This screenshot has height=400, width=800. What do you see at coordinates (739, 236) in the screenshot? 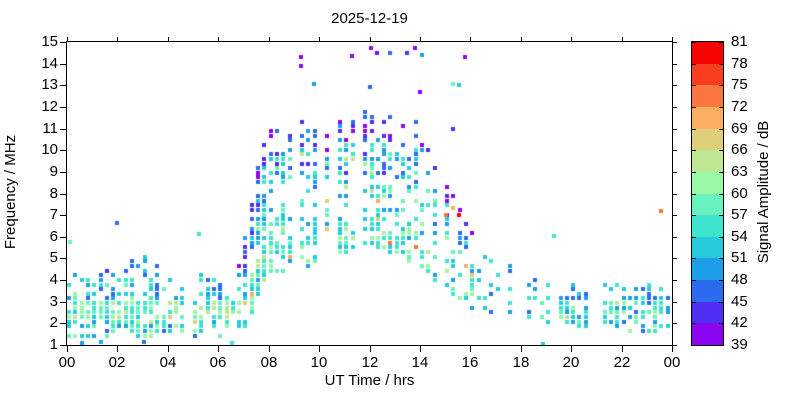
I see `colorbar-tick-label: 54` at bounding box center [739, 236].